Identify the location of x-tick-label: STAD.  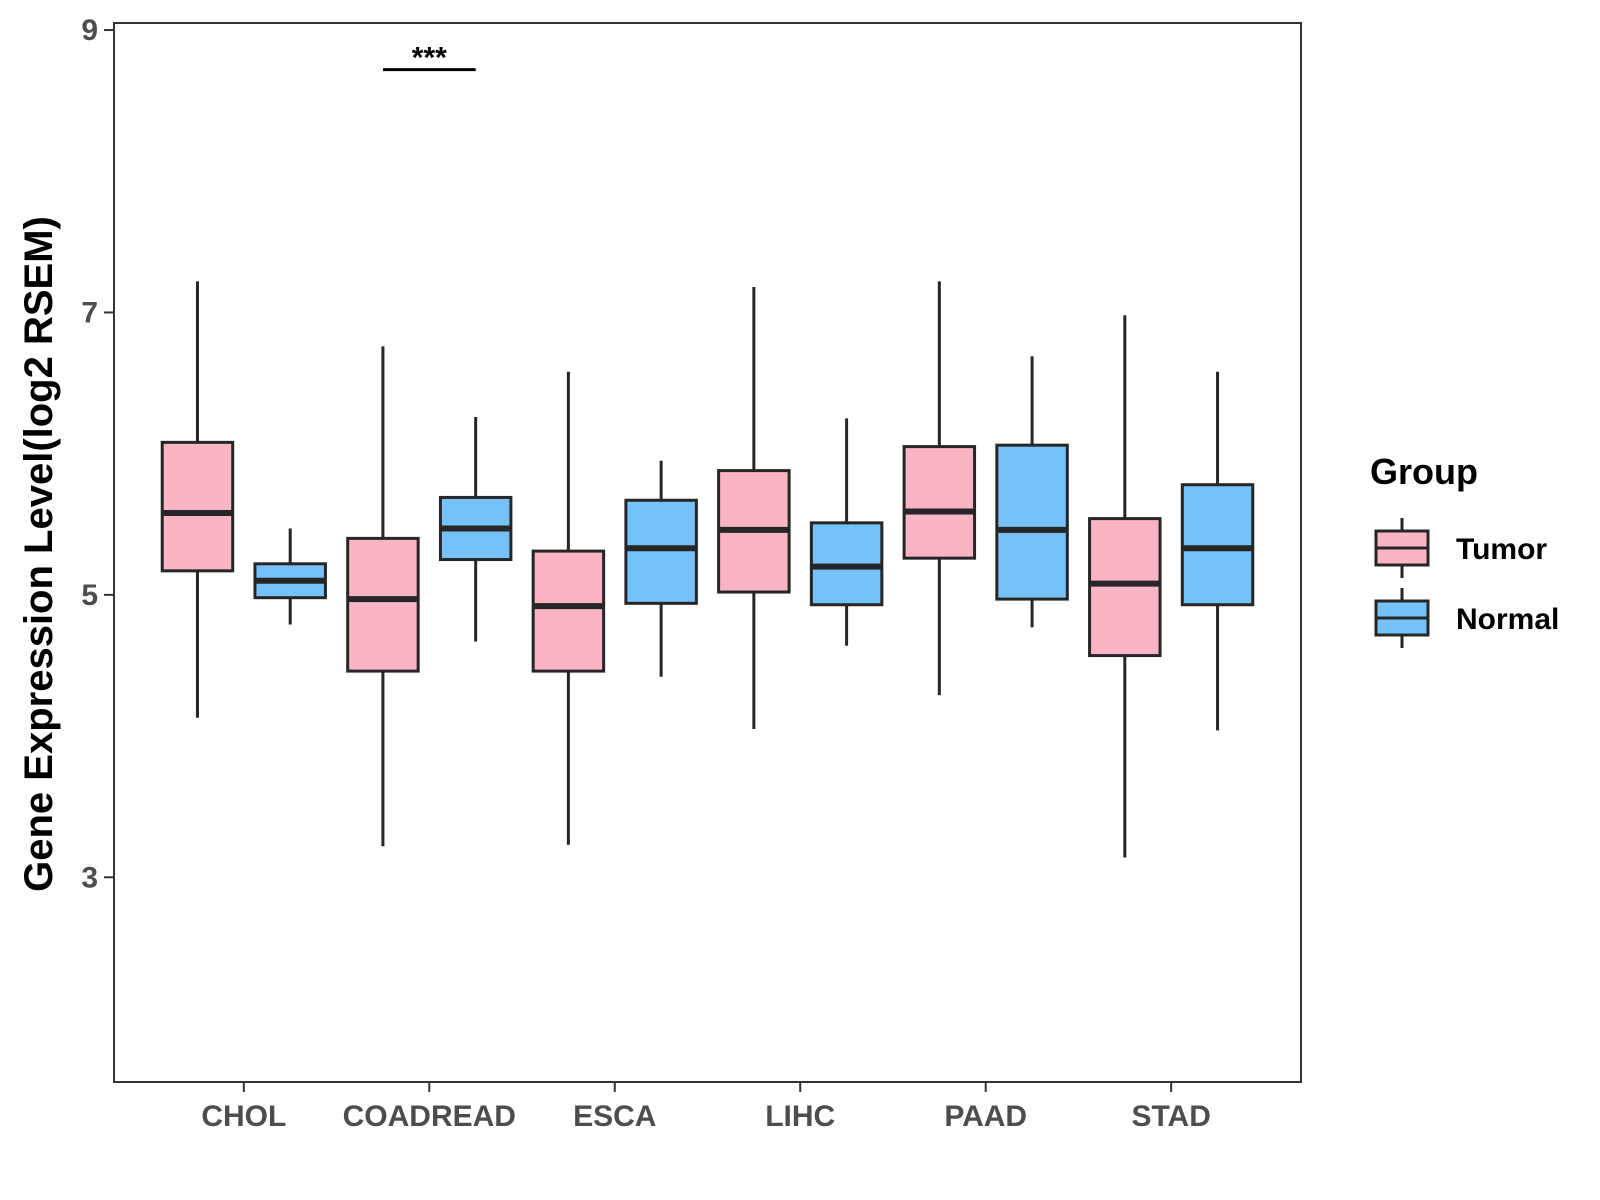
(1170, 1116).